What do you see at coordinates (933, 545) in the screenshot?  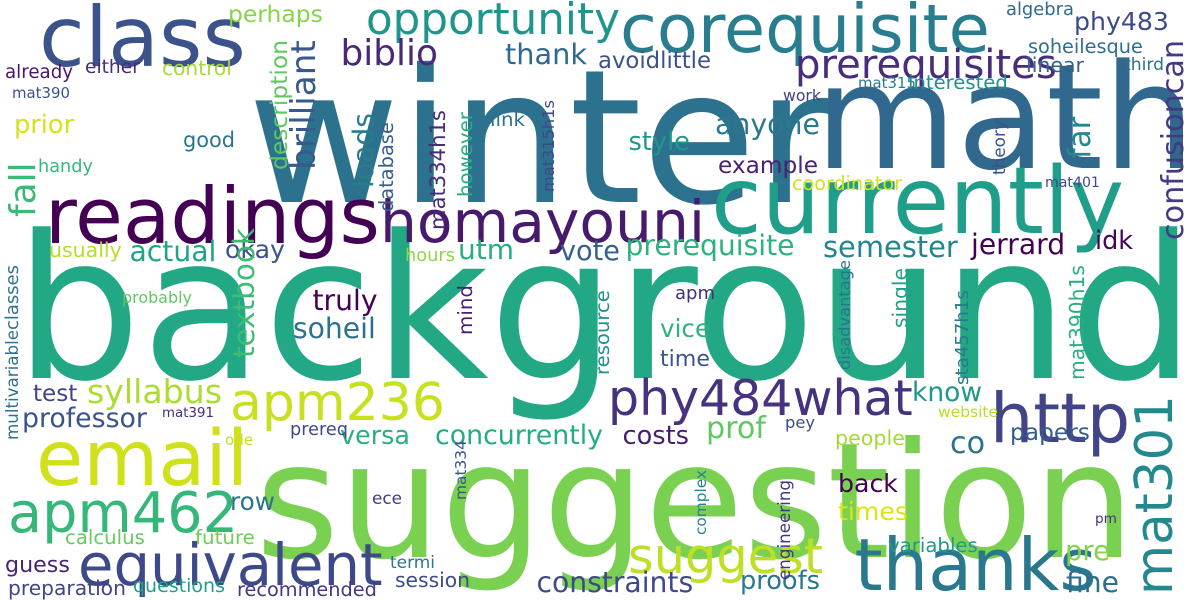 I see `word-variables: variables` at bounding box center [933, 545].